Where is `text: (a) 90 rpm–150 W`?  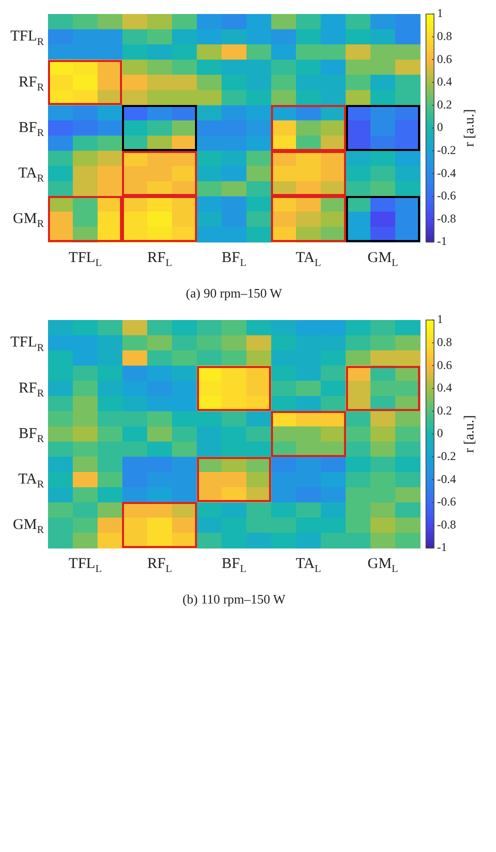 text: (a) 90 rpm–150 W is located at coordinates (234, 292).